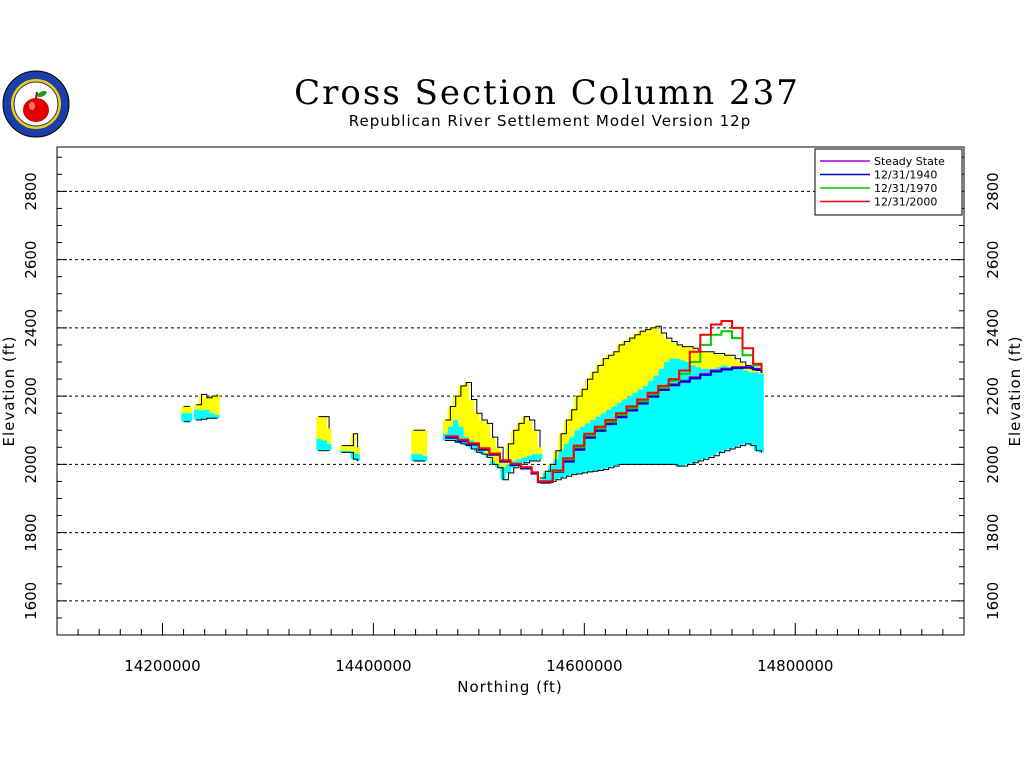  Describe the element at coordinates (31, 191) in the screenshot. I see `y-tick-label-left: 2800` at that location.